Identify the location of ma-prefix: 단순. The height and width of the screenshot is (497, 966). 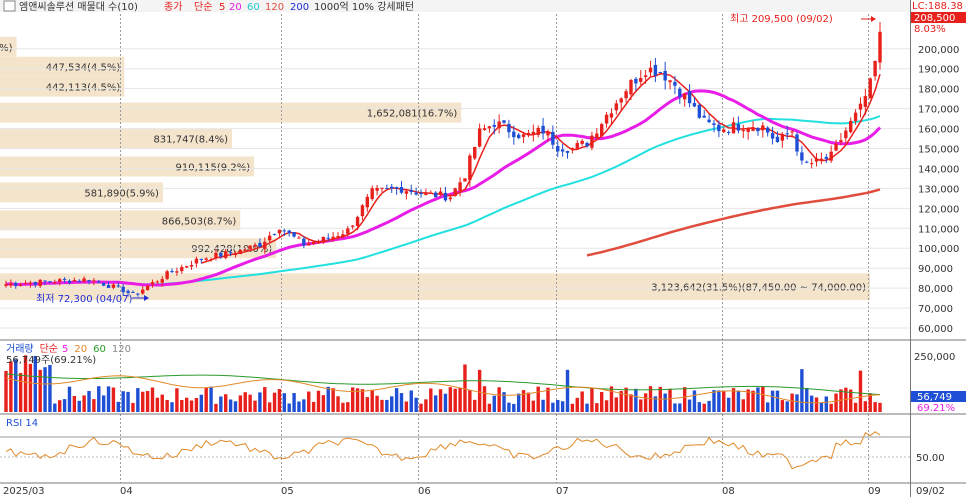
(203, 7).